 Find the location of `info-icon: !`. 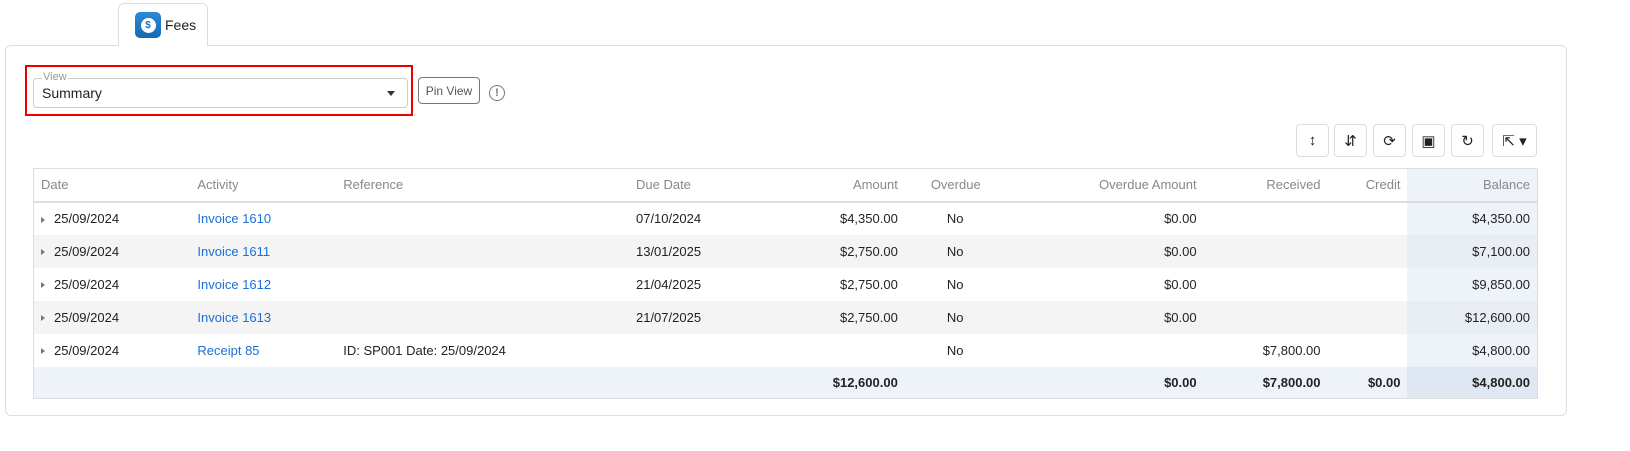

info-icon: ! is located at coordinates (497, 93).